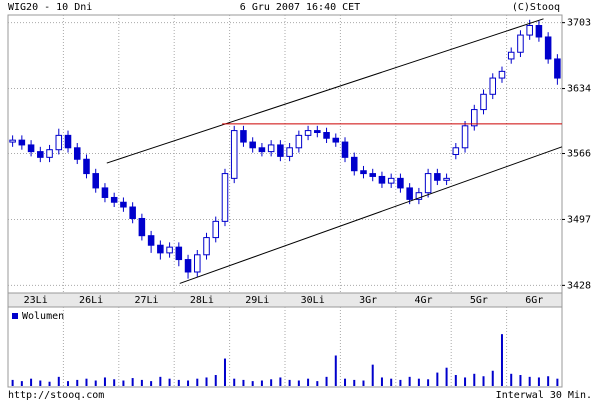  I want to click on y-tick-label: 3428, so click(579, 285).